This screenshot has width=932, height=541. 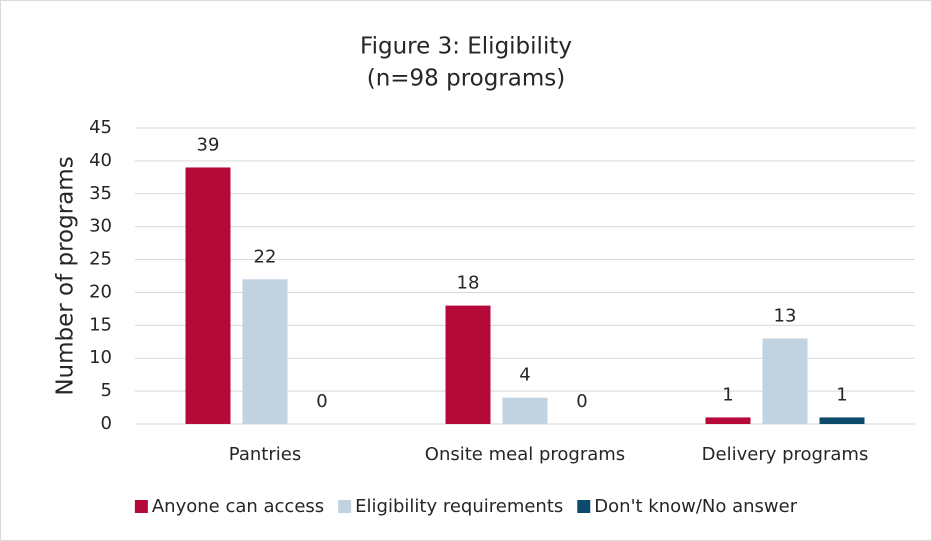 What do you see at coordinates (100, 226) in the screenshot?
I see `y-tick-label: 30` at bounding box center [100, 226].